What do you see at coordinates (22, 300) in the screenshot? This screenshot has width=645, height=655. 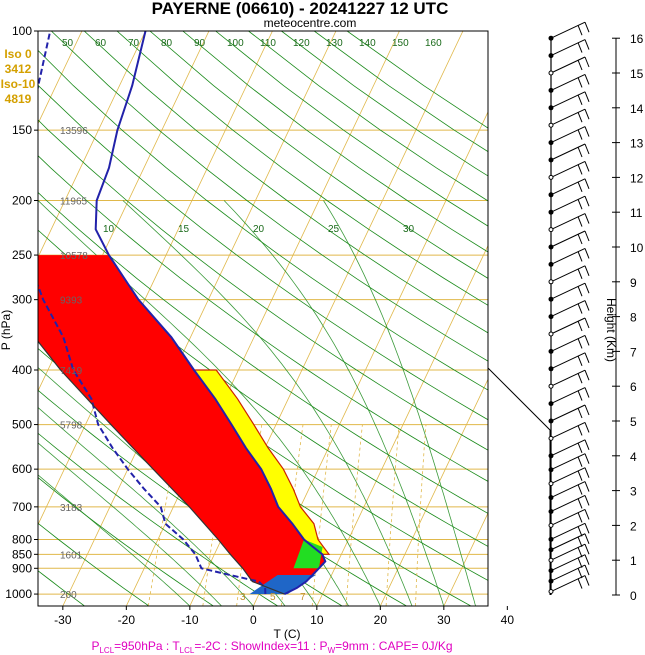 I see `pressure-tick-label: 300` at bounding box center [22, 300].